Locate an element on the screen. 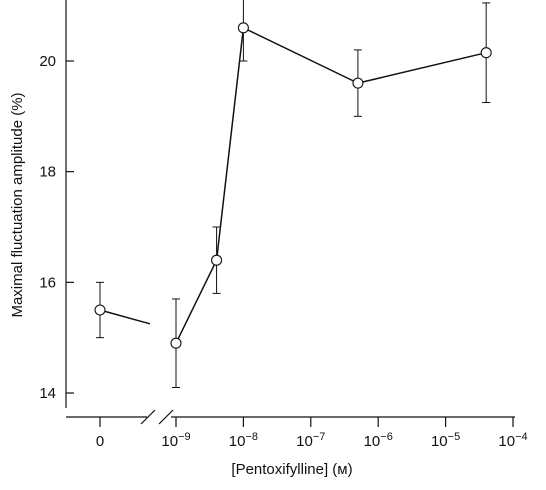  y-ticks: 14 16 18 20 is located at coordinates (56, 227).